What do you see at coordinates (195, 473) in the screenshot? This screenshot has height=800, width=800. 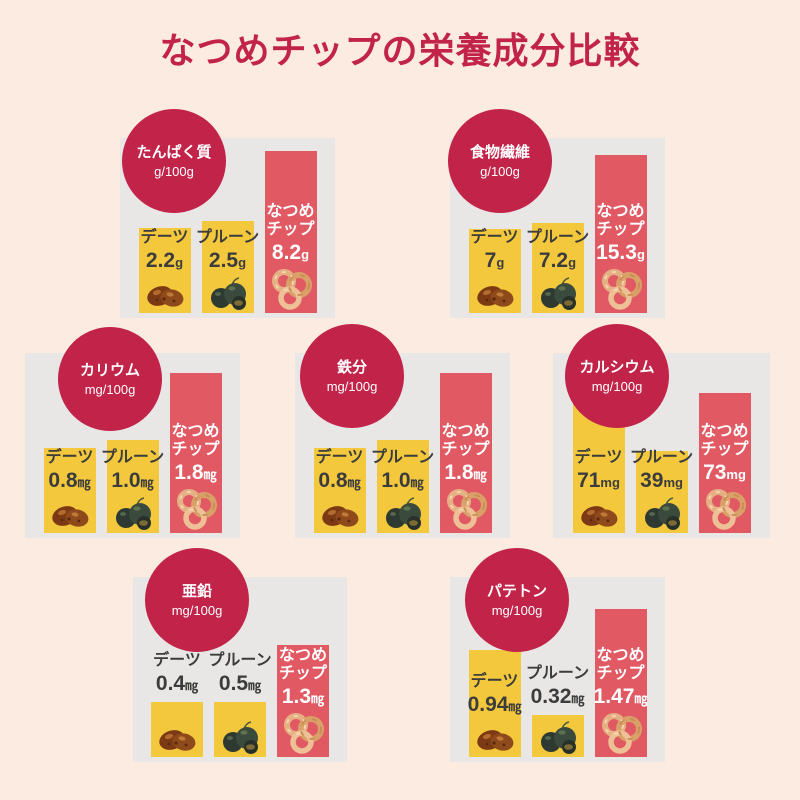 I see `product-value: 1.8㎎` at bounding box center [195, 473].